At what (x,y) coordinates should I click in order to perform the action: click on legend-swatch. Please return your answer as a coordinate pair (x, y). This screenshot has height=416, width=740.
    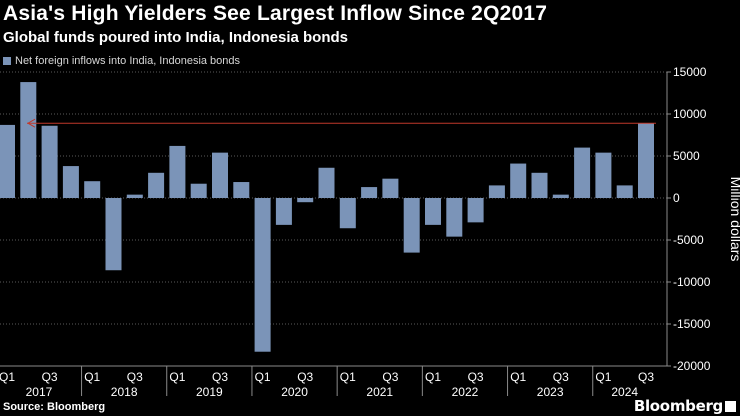
    Looking at the image, I should click on (7, 61).